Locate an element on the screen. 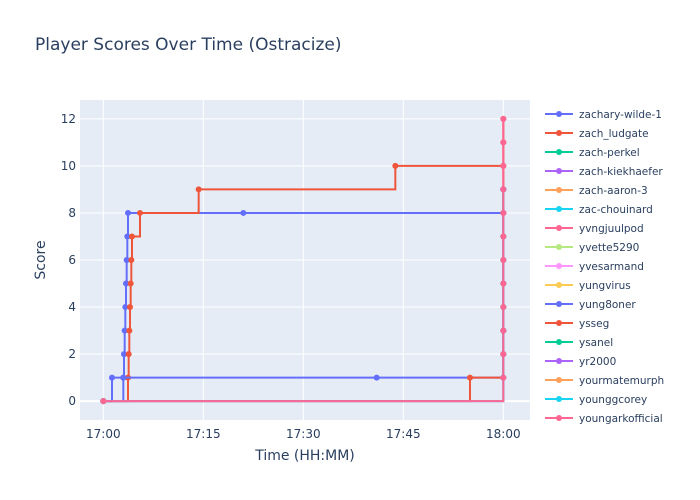  x-tick-label: 17:15 is located at coordinates (203, 434).